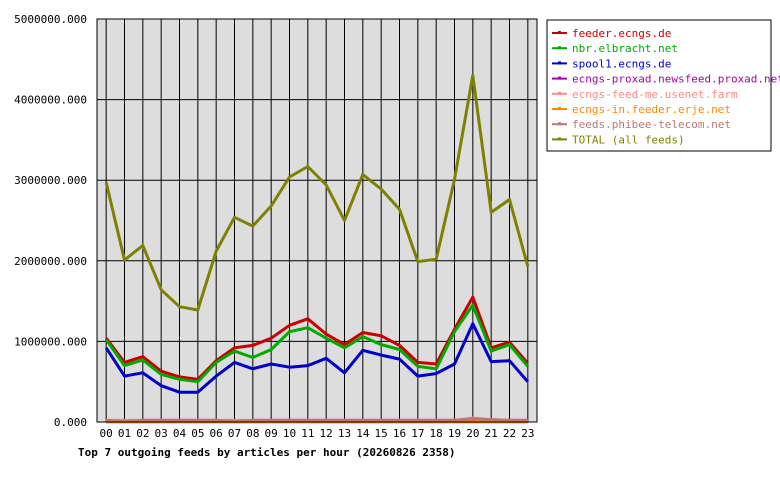 The height and width of the screenshot is (480, 780). I want to click on y-tick-label: 2000000.000, so click(50, 261).